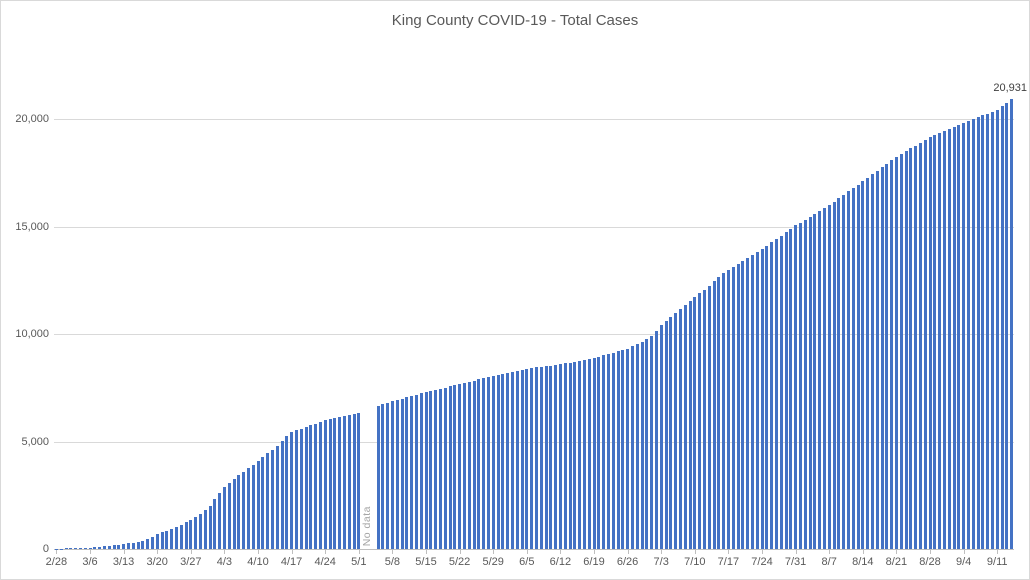 The width and height of the screenshot is (1030, 580). Describe the element at coordinates (661, 562) in the screenshot. I see `x-axis-tick-label: 7/3` at that location.